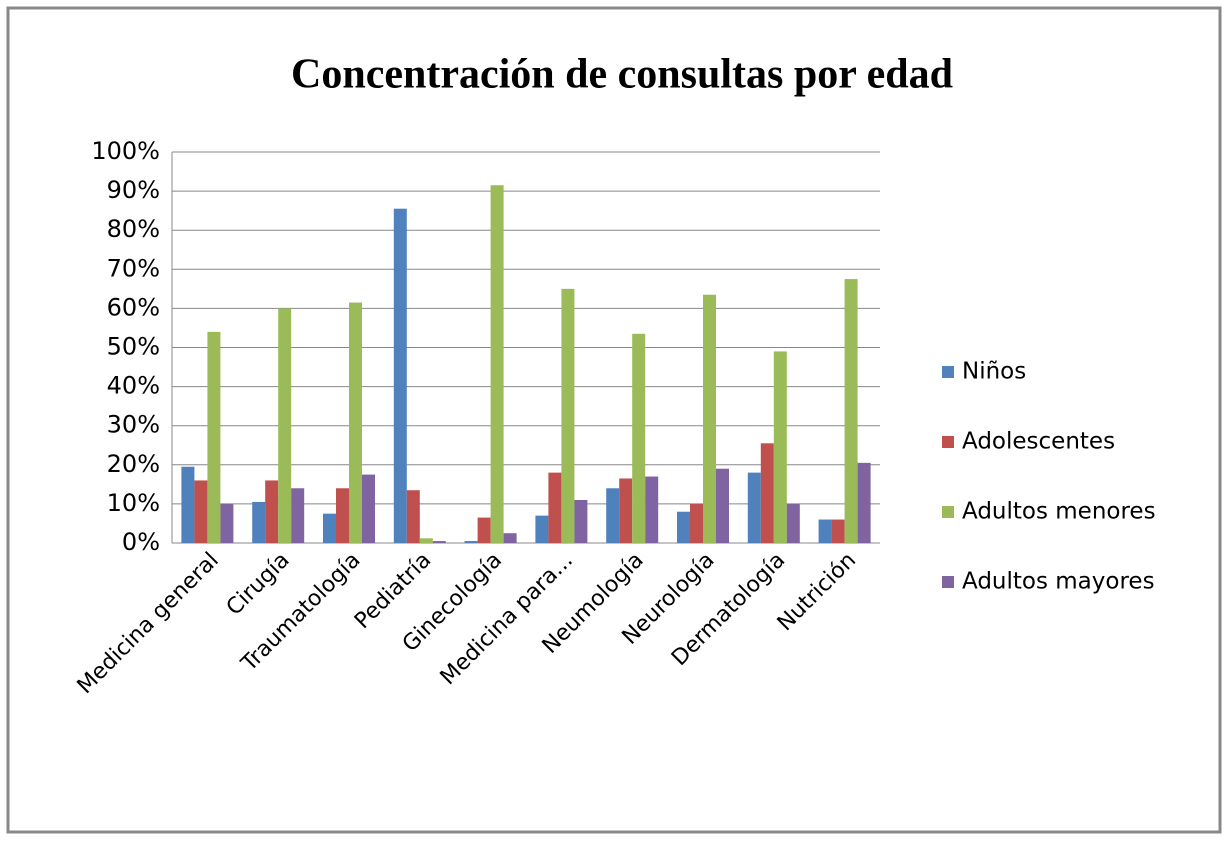 The height and width of the screenshot is (841, 1228). What do you see at coordinates (994, 372) in the screenshot?
I see `legend-label: Niños` at bounding box center [994, 372].